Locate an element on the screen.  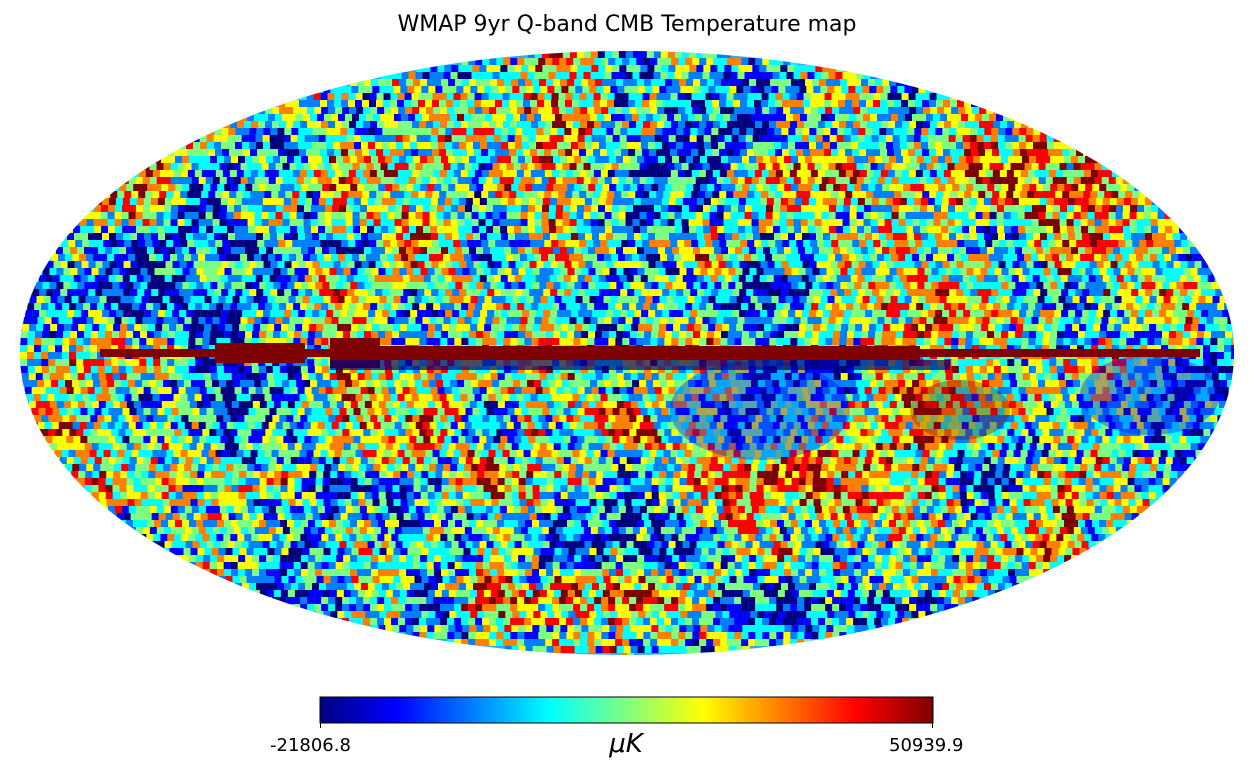
colorbar-unit-label: μK is located at coordinates (626, 744).